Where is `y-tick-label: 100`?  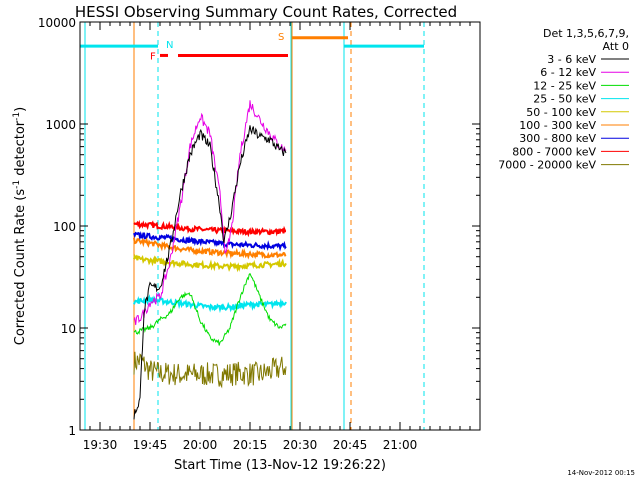 y-tick-label: 100 is located at coordinates (64, 227).